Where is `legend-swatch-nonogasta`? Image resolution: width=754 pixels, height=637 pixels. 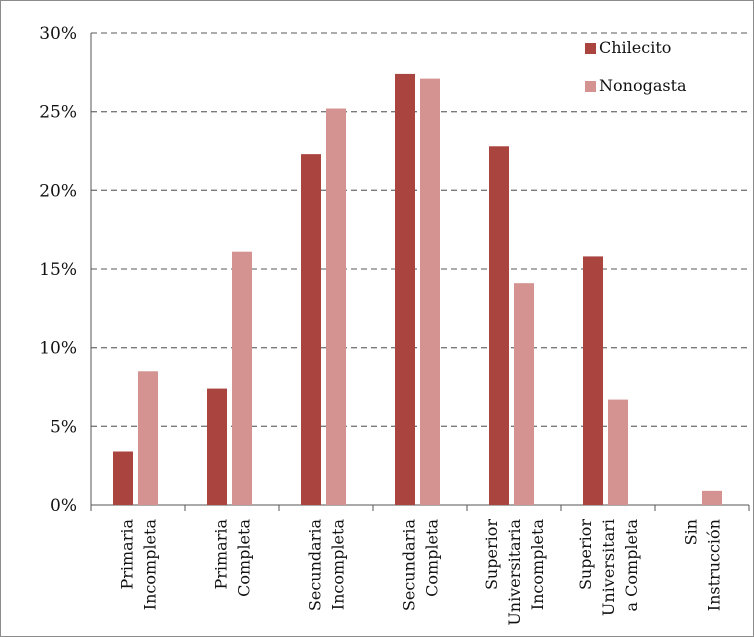
legend-swatch-nonogasta is located at coordinates (590, 86).